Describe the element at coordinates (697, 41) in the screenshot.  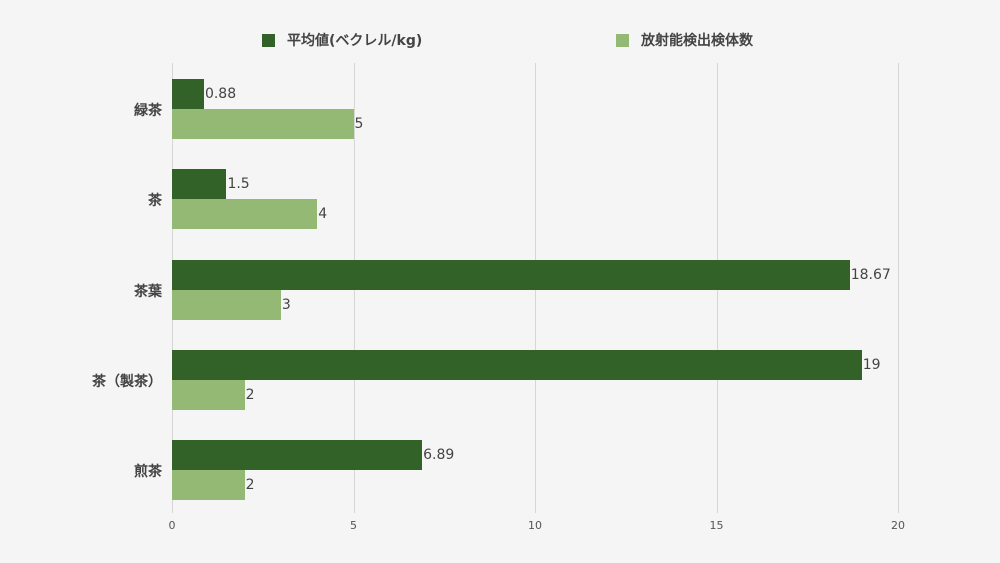
I see `legend-label: 放射能検出検体数` at that location.